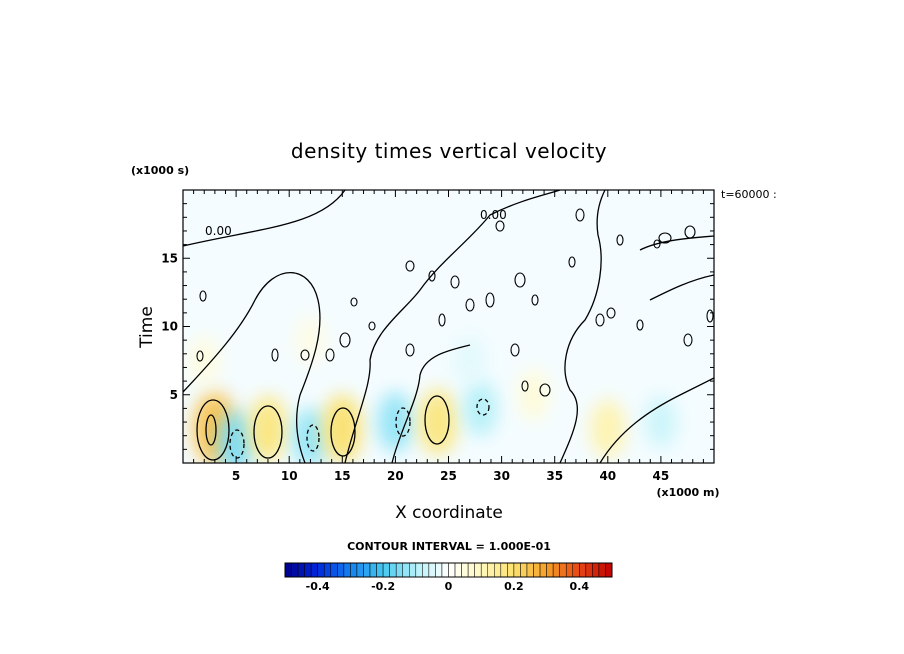 This screenshot has width=904, height=654. Describe the element at coordinates (554, 476) in the screenshot. I see `x-tick-label: 35` at that location.